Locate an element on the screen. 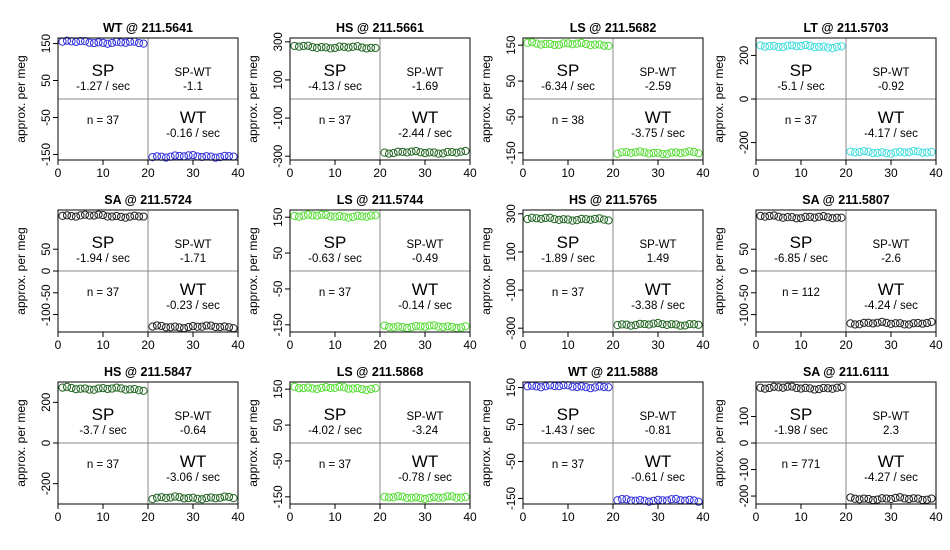 The image size is (950, 550). wt-rate: -4.17 / sec is located at coordinates (891, 134).